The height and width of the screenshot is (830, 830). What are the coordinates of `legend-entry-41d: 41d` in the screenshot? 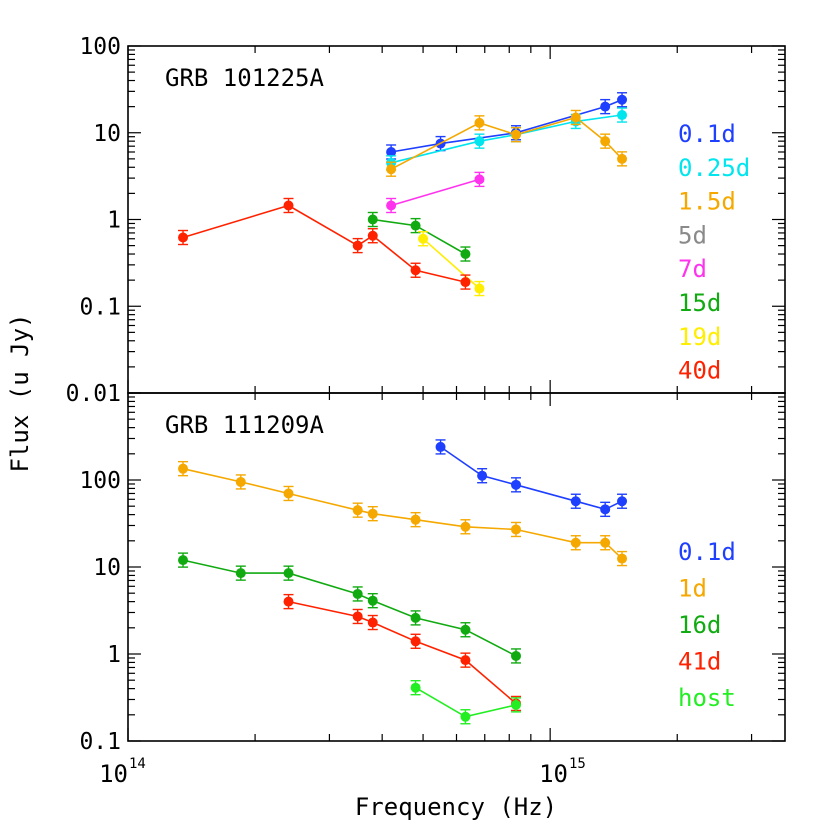 It's located at (699, 662).